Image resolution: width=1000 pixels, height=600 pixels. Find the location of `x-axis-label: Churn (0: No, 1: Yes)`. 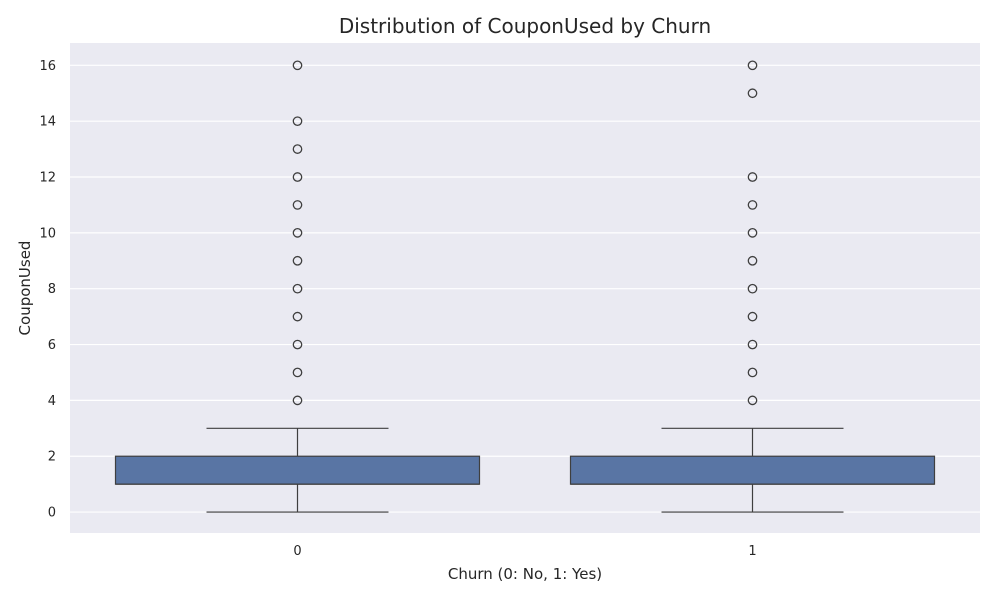

x-axis-label: Churn (0: No, 1: Yes) is located at coordinates (525, 574).